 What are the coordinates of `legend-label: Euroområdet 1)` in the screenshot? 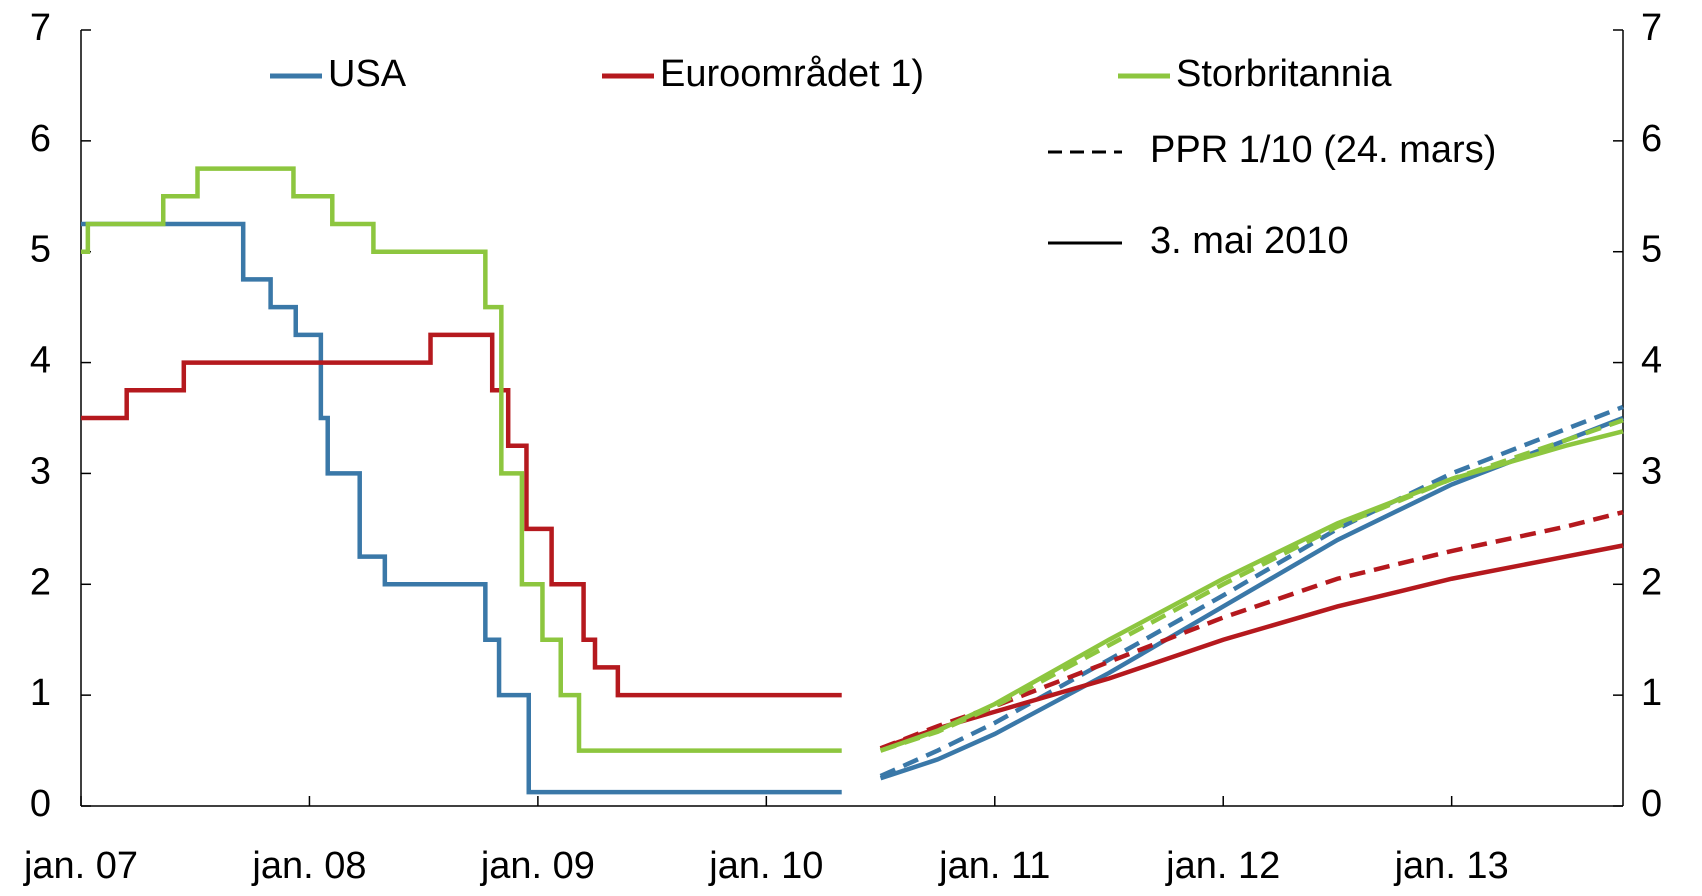 It's located at (792, 74).